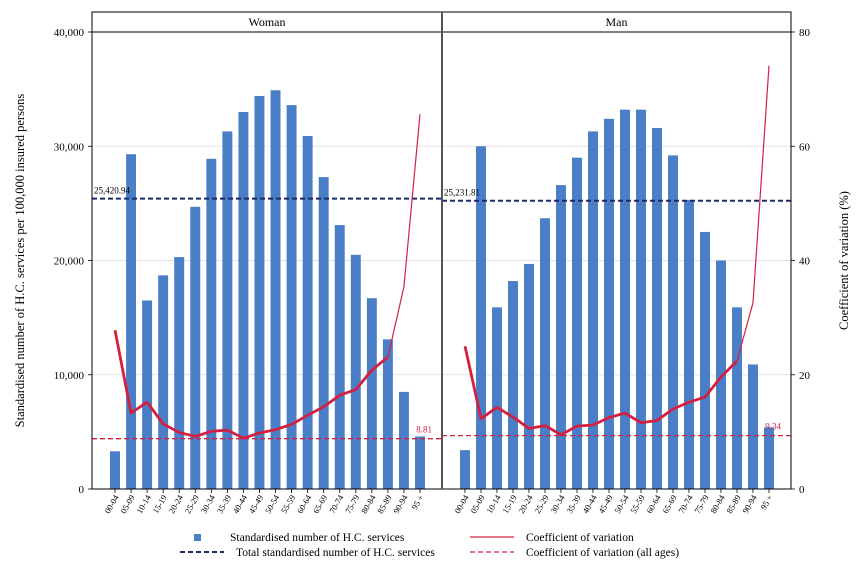 Image resolution: width=864 pixels, height=581 pixels. I want to click on xtick-label-woman-0: 00-04, so click(111, 503).